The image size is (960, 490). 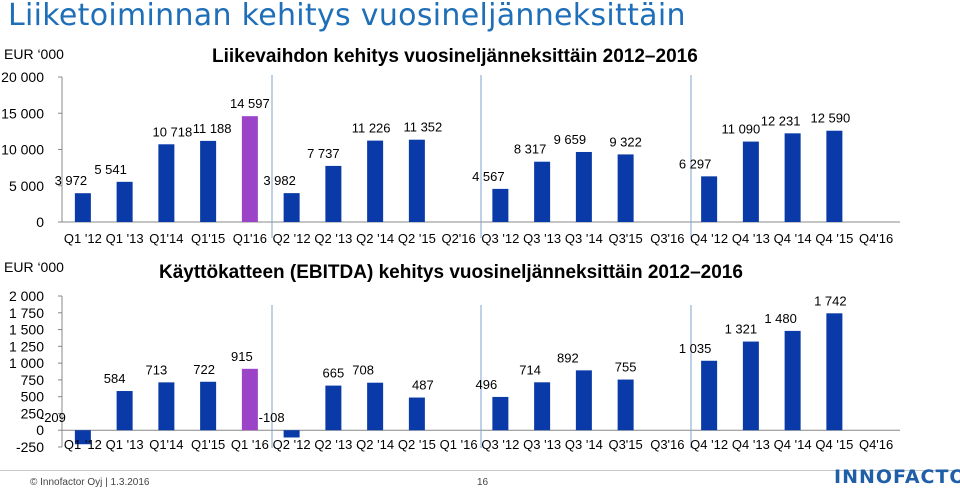 What do you see at coordinates (422, 127) in the screenshot?
I see `data-label: 11 352` at bounding box center [422, 127].